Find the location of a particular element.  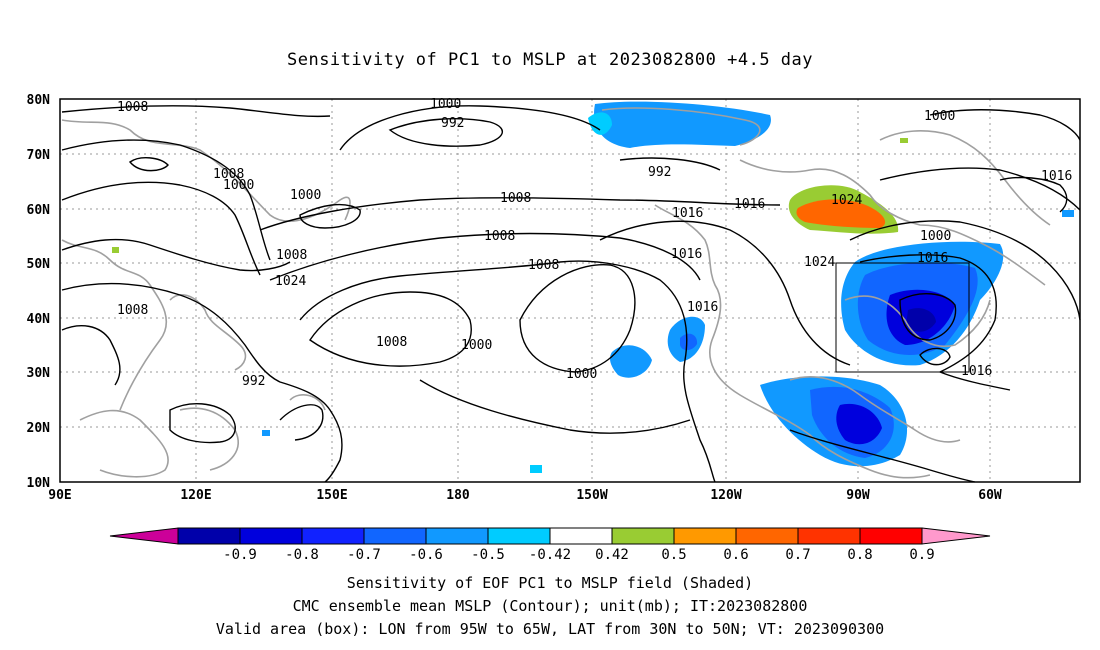

valid-area-box is located at coordinates (902, 317).